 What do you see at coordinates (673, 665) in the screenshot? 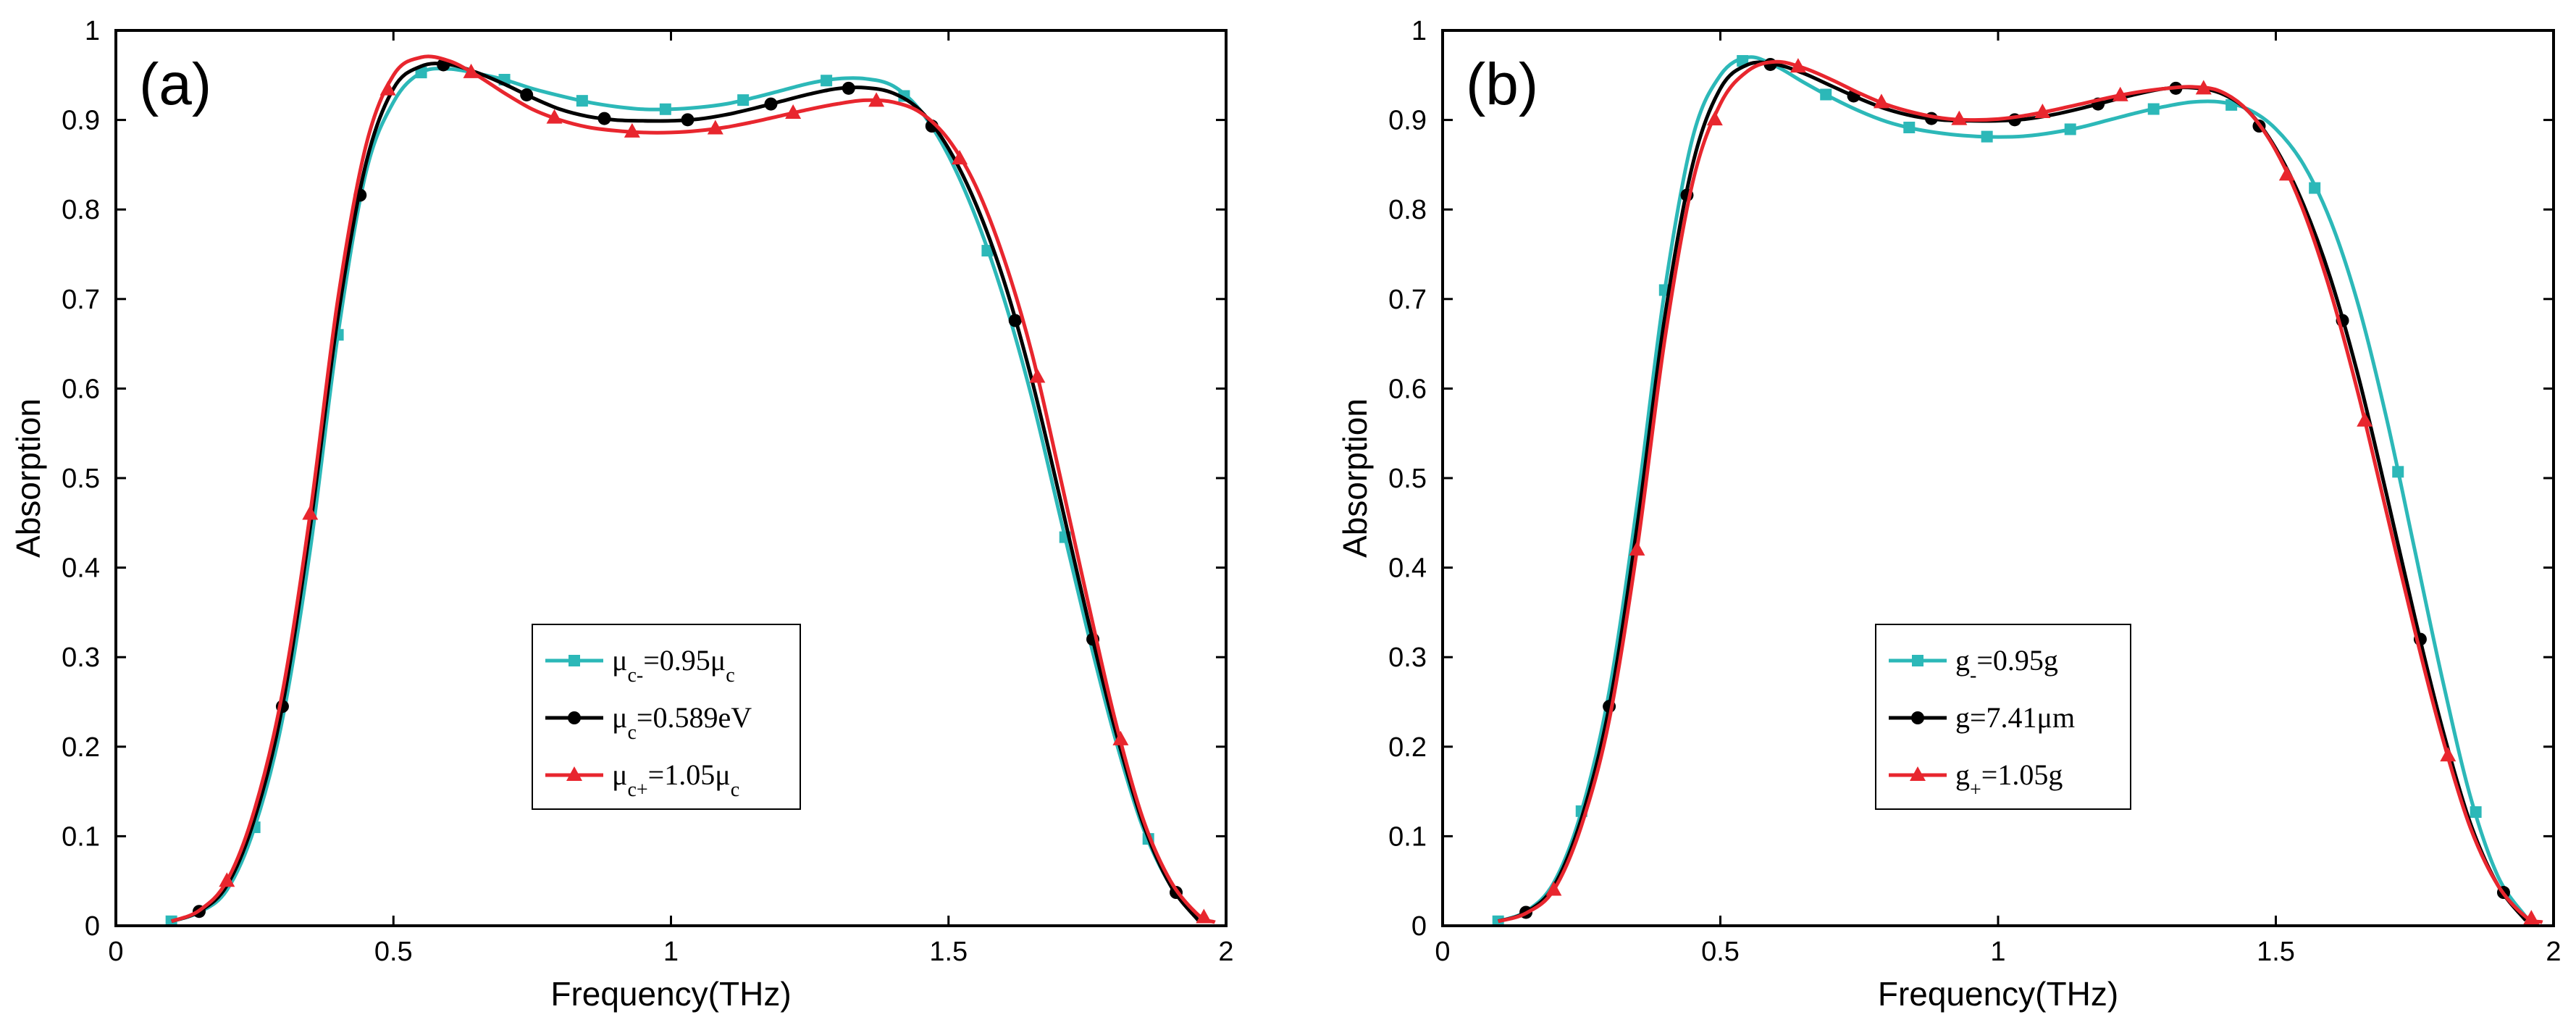
I see `legend-label-0: μc-=0.95μc` at bounding box center [673, 665].